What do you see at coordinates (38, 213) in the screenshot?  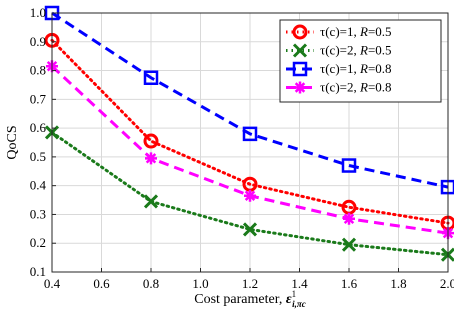 I see `y-tick-label: 0.3` at bounding box center [38, 213].